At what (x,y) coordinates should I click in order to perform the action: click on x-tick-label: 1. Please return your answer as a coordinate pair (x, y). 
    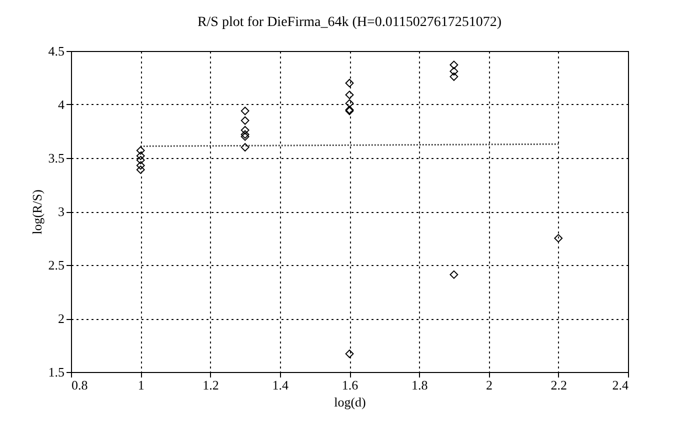
    Looking at the image, I should click on (141, 385).